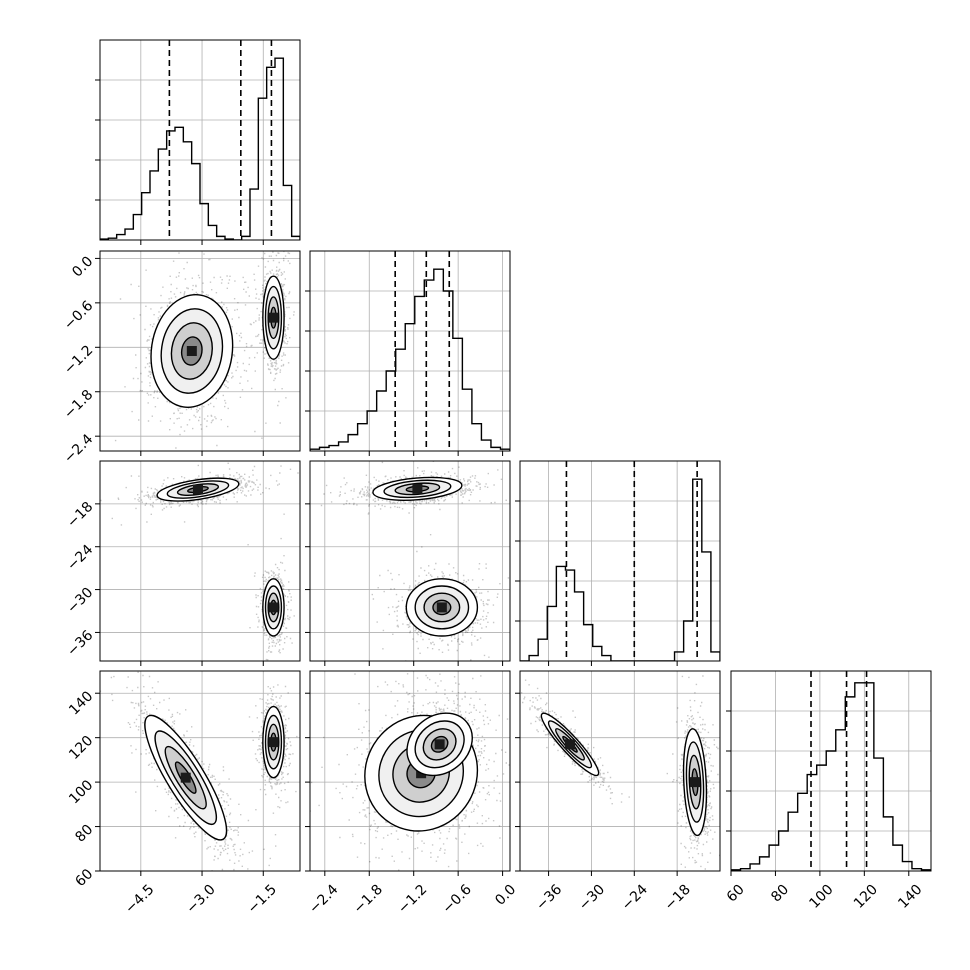 The image size is (970, 970). Describe the element at coordinates (678, 898) in the screenshot. I see `x-tick-label: −18` at that location.